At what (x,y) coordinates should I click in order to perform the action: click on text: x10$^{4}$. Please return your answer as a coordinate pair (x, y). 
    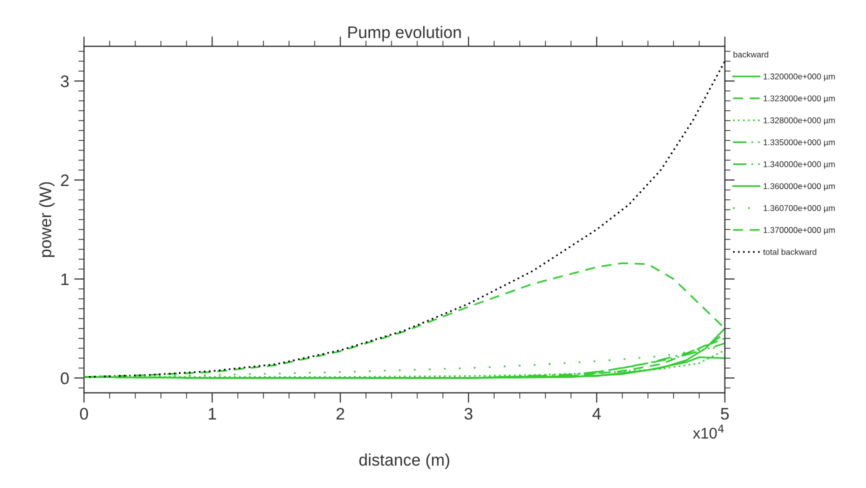
    Looking at the image, I should click on (708, 431).